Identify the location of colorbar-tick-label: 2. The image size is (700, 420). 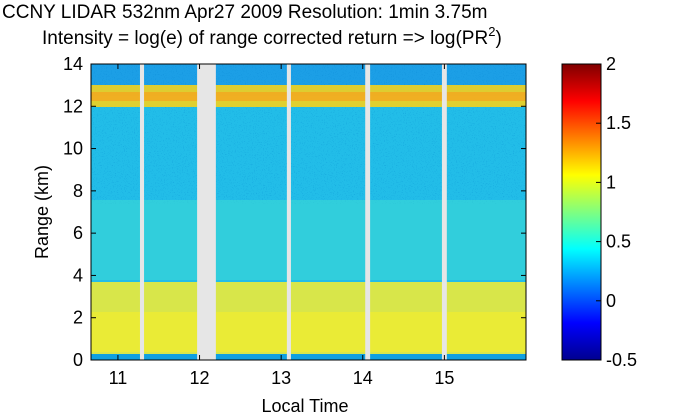
(611, 64).